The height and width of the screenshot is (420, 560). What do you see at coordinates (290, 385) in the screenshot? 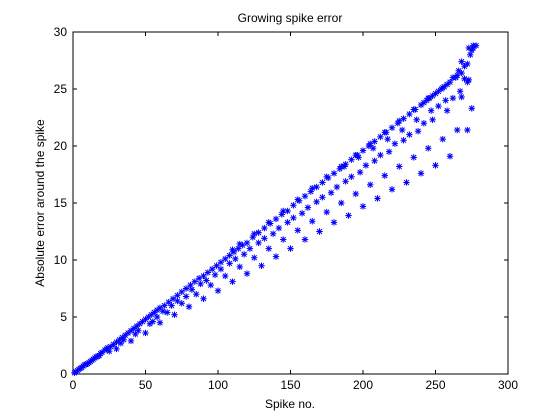
I see `x-tick-label: 150` at bounding box center [290, 385].